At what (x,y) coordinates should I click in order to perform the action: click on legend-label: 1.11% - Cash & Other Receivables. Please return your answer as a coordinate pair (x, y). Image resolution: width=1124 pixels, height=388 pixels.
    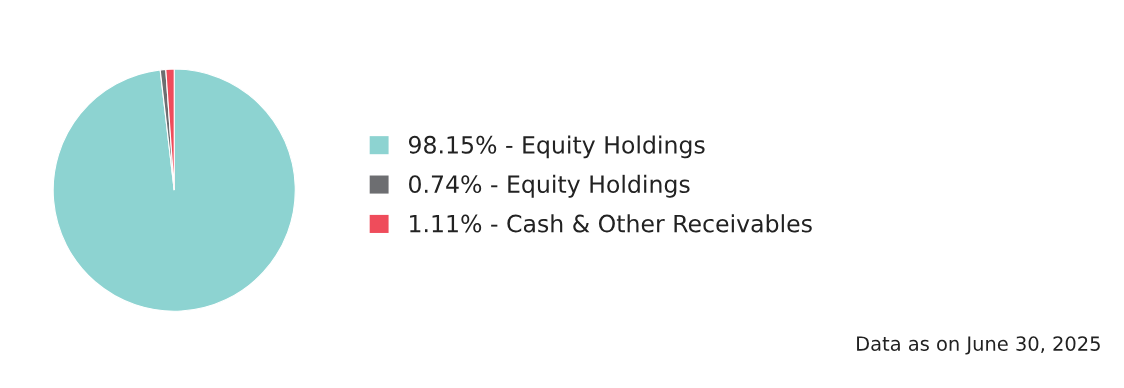
    Looking at the image, I should click on (611, 223).